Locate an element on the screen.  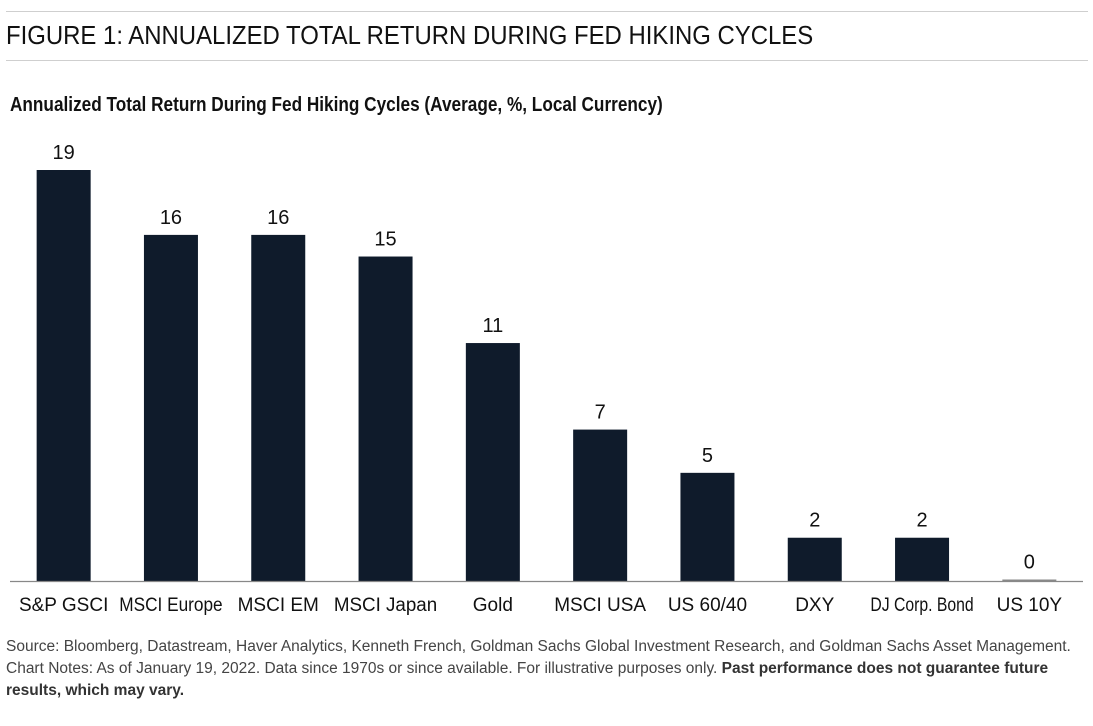
category-label-3: MSCI Japan is located at coordinates (385, 605).